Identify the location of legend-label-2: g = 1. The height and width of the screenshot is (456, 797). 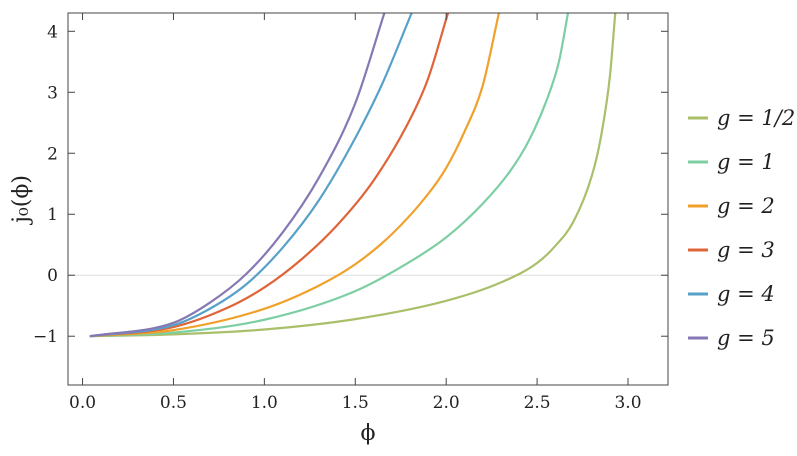
(746, 162).